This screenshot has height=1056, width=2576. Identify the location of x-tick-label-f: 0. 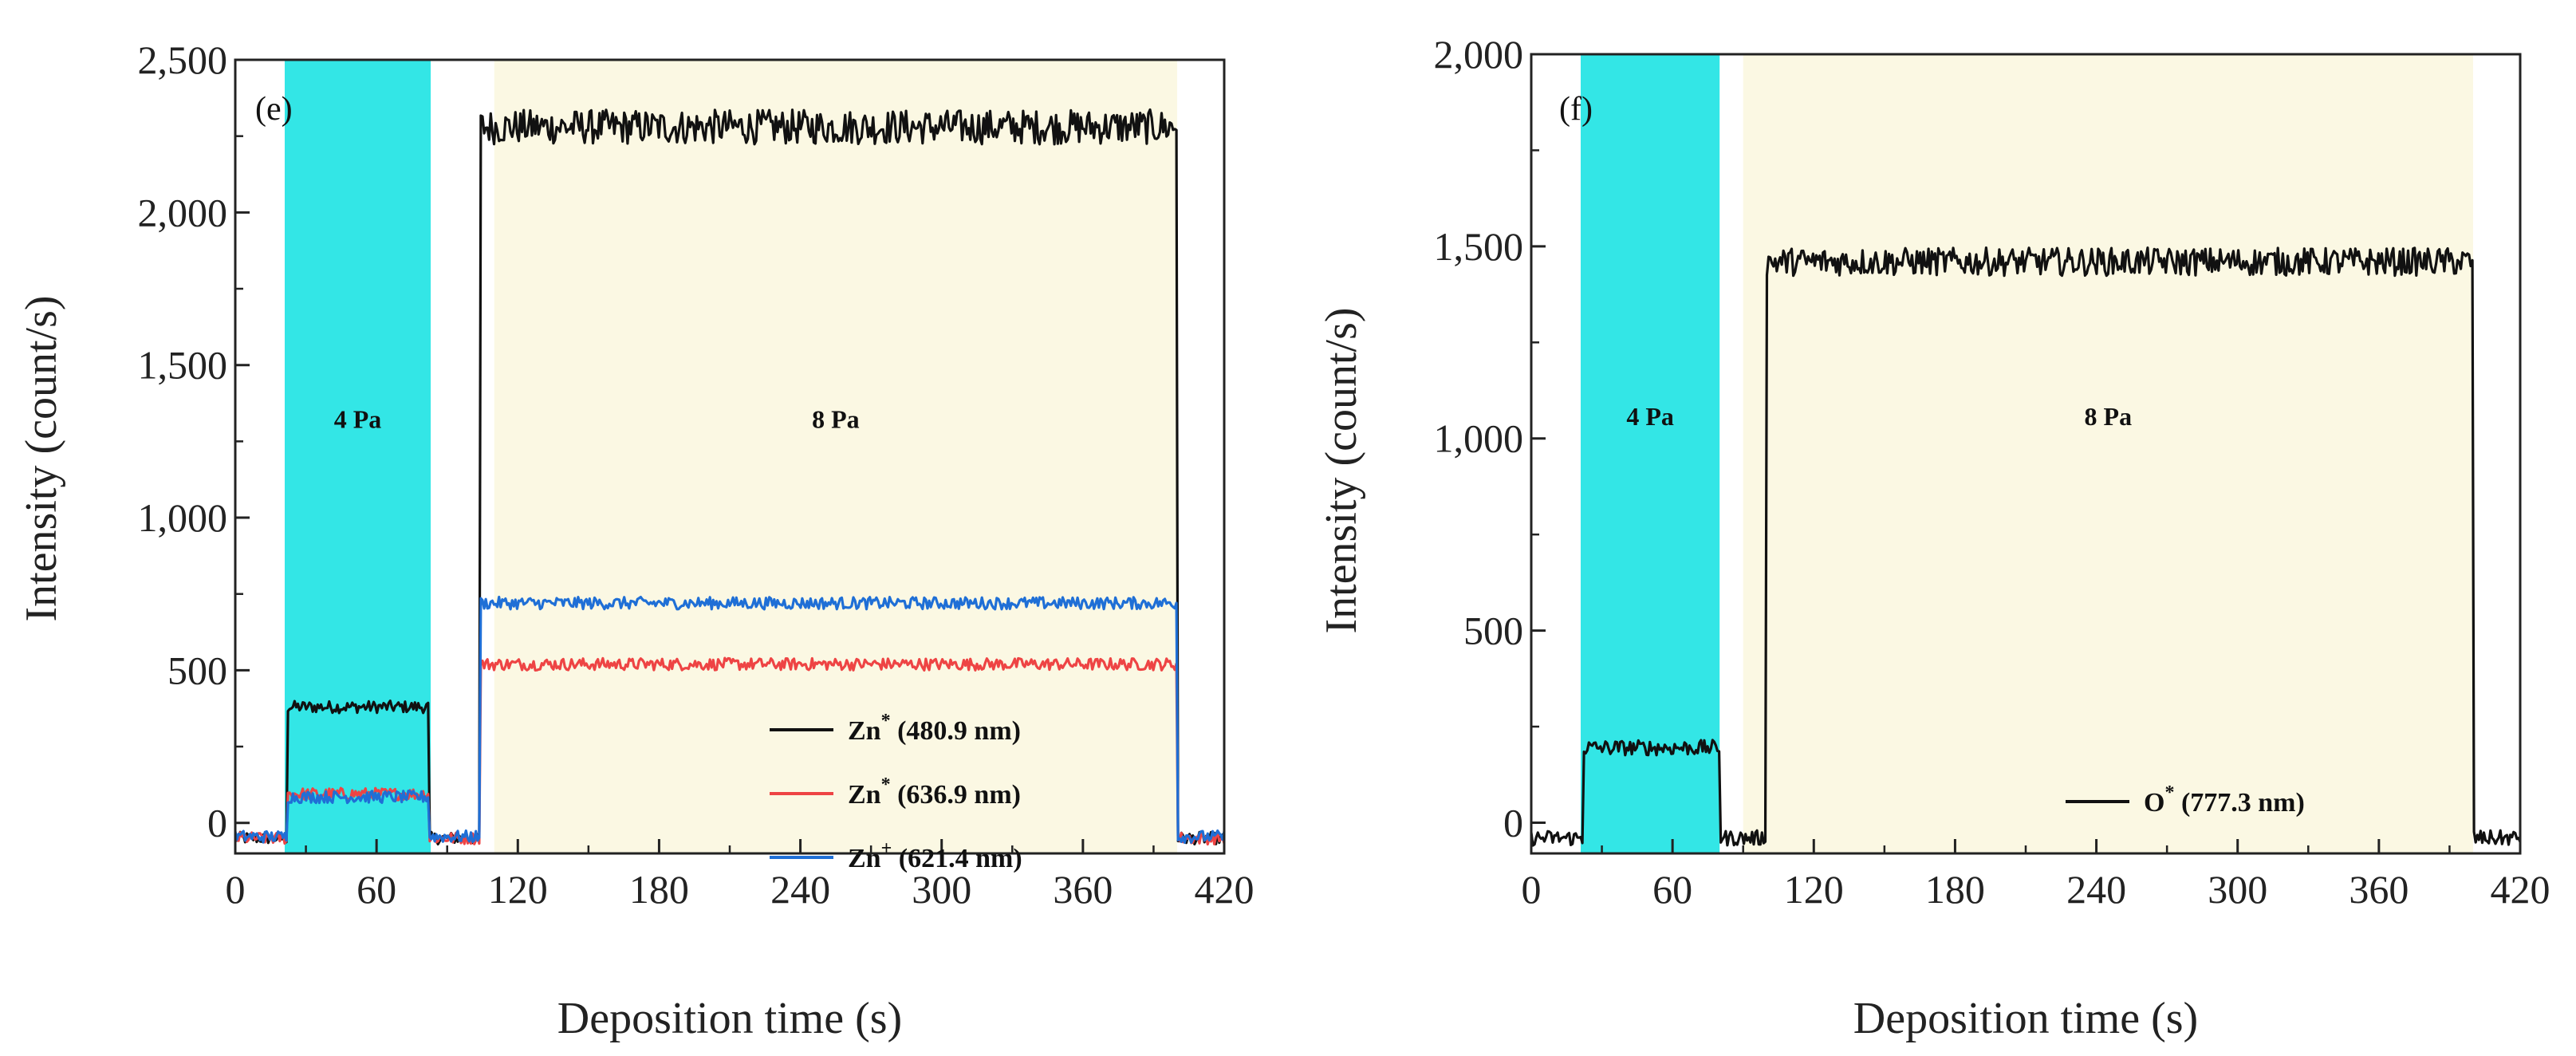
(1532, 890).